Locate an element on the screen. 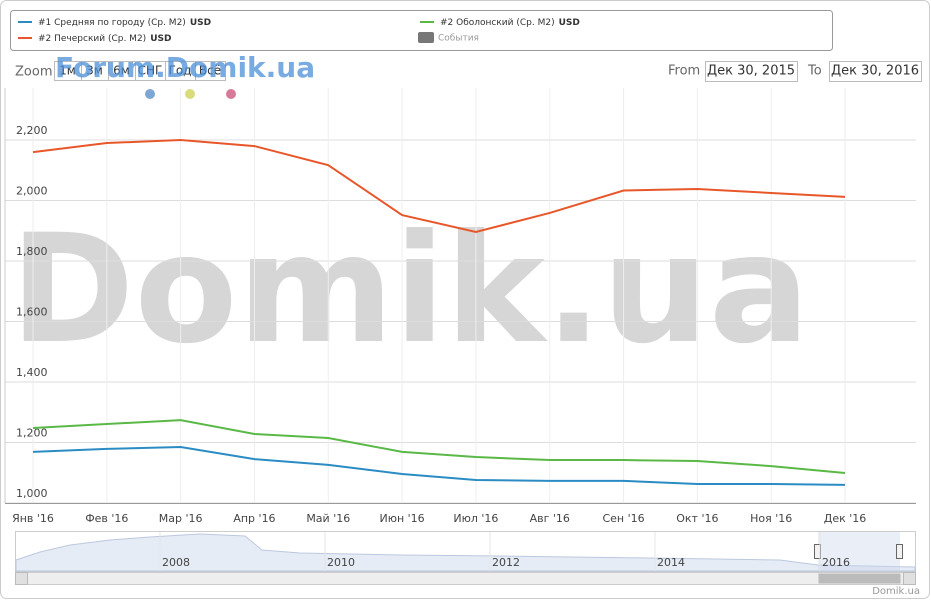 Image resolution: width=931 pixels, height=604 pixels. navigator-year: 2008 is located at coordinates (176, 562).